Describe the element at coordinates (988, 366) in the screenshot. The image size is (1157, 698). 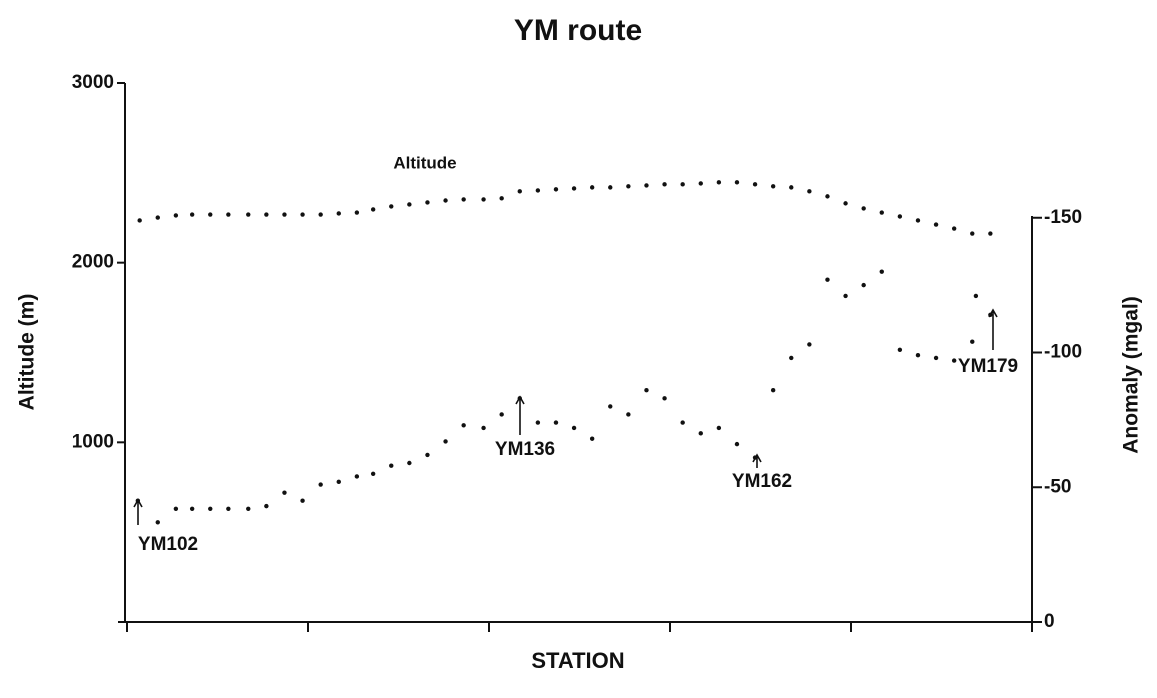
I see `annotation: YM179` at that location.